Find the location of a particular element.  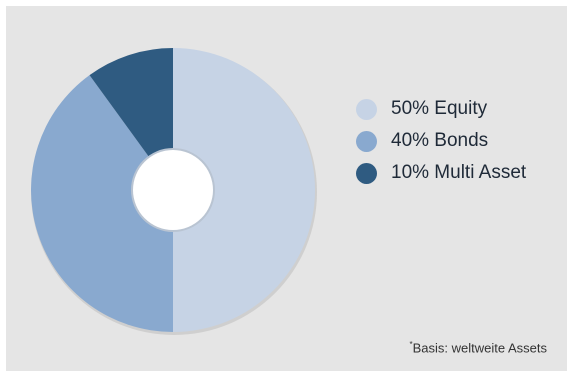

legend: 50% Equity 40% Bonds 10% Multi Asset is located at coordinates (441, 146).